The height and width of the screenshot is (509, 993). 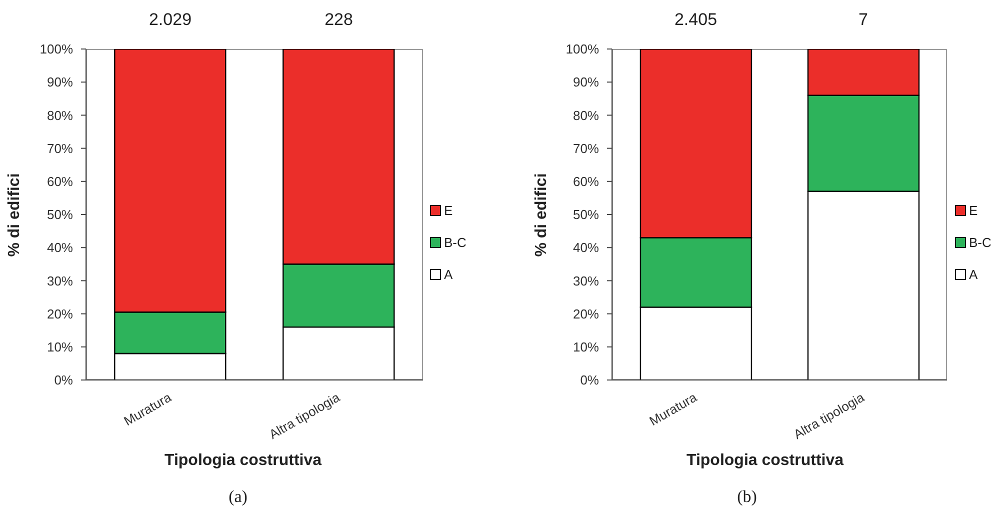 What do you see at coordinates (170, 20) in the screenshot?
I see `annotation: 2.029` at bounding box center [170, 20].